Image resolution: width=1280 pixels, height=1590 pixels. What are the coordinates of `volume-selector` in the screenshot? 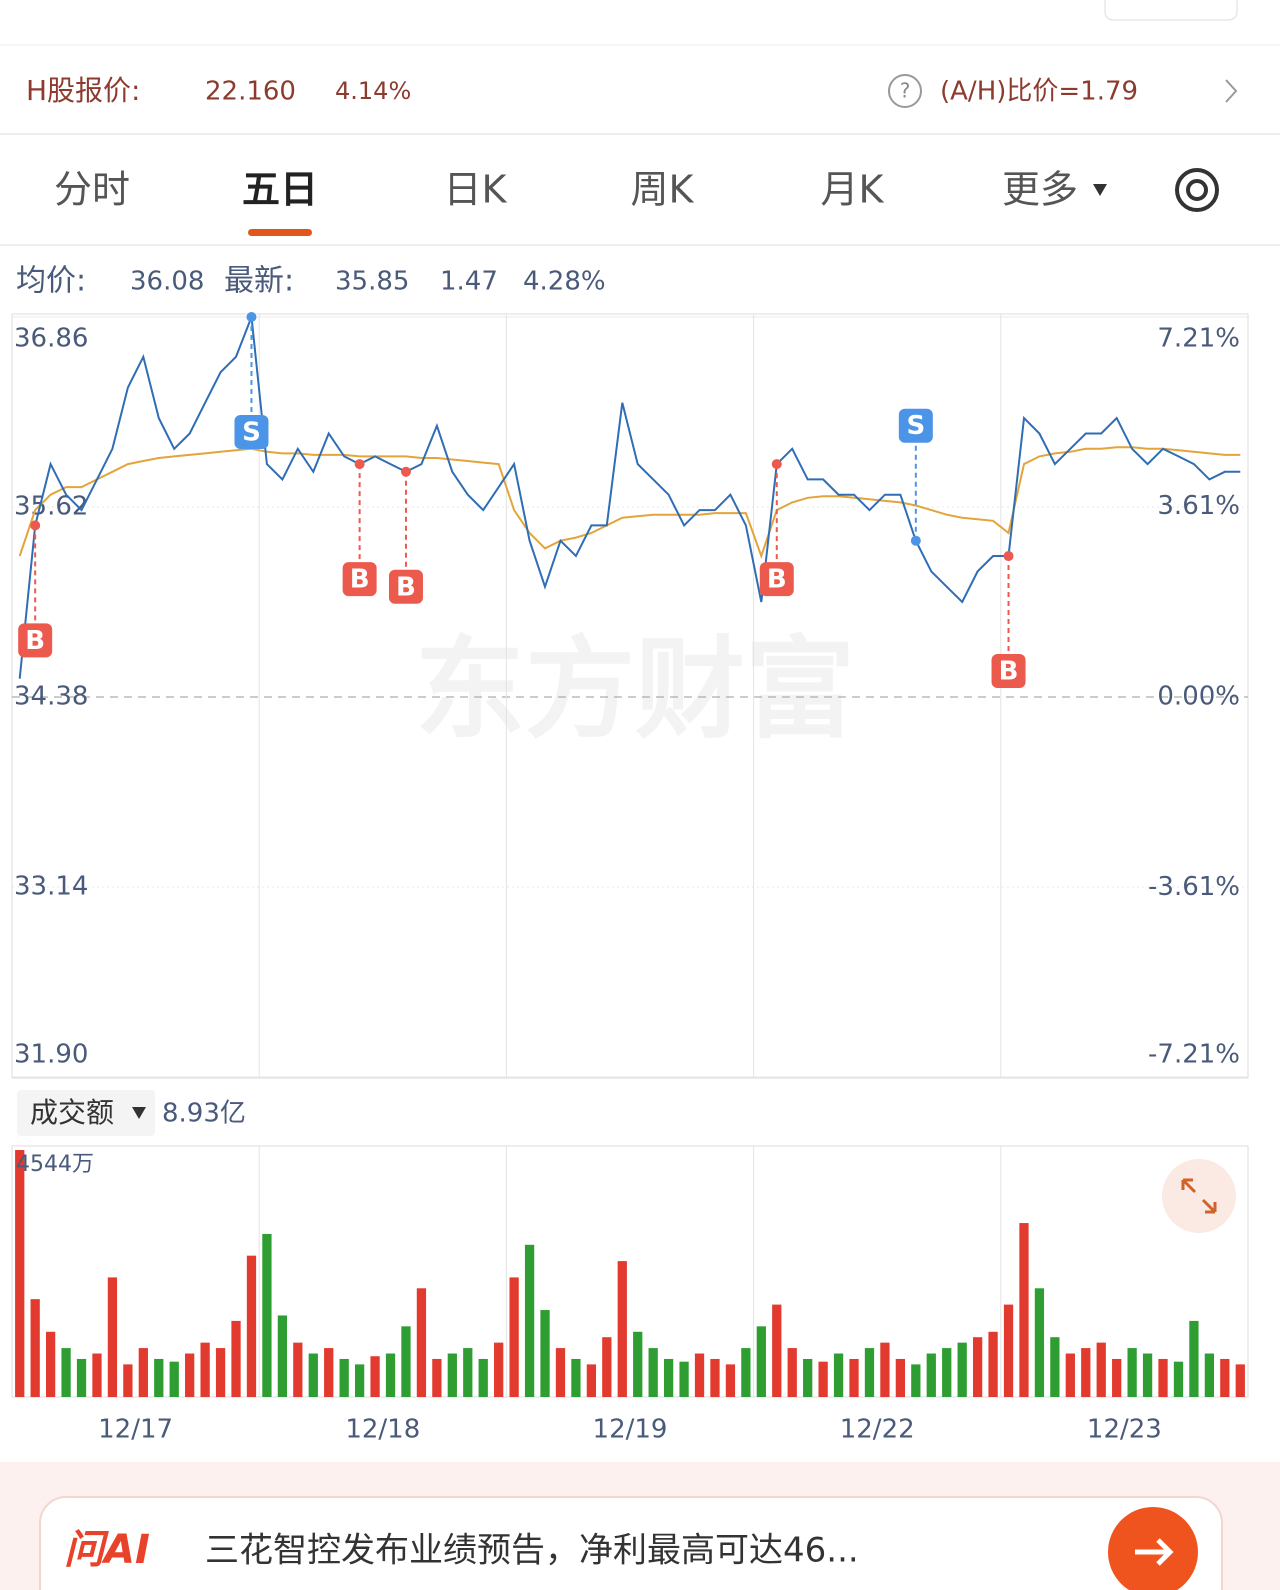 It's located at (86, 1113).